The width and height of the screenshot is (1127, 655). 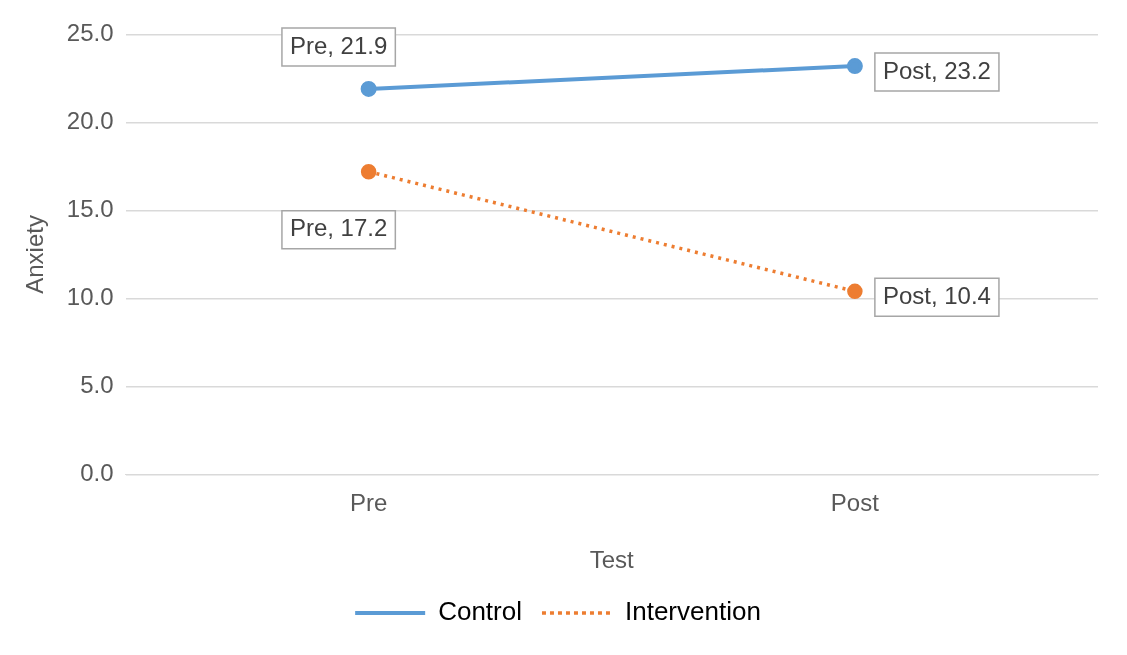 I want to click on x-axis-title: Test, so click(x=612, y=560).